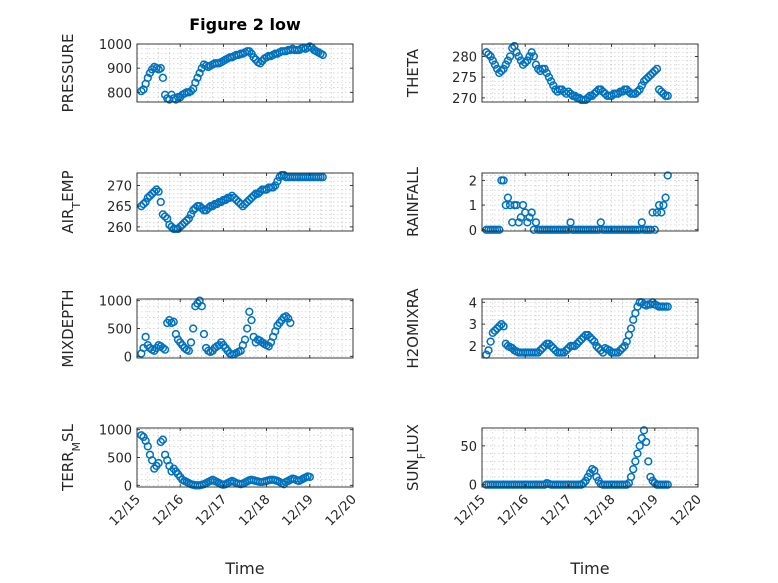 The width and height of the screenshot is (778, 583). I want to click on y-tick-label: 275, so click(464, 78).